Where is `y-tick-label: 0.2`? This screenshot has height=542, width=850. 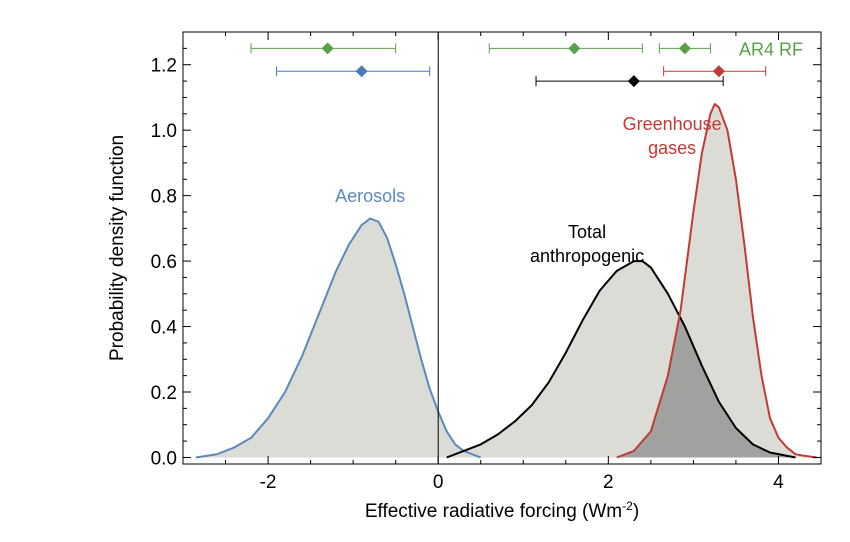
y-tick-label: 0.2 is located at coordinates (164, 393).